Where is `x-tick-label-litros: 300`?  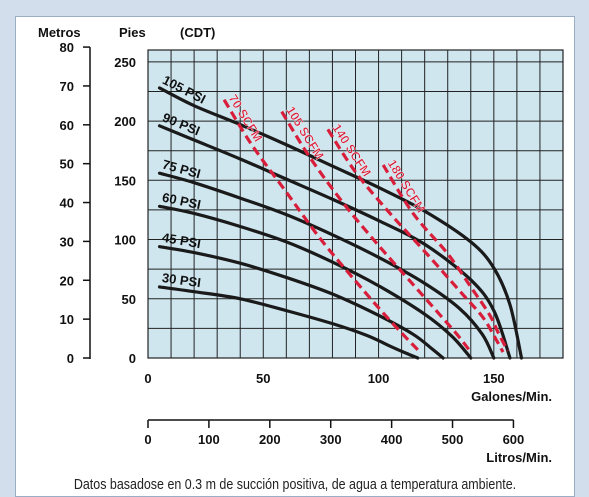
x-tick-label-litros: 300 is located at coordinates (331, 439).